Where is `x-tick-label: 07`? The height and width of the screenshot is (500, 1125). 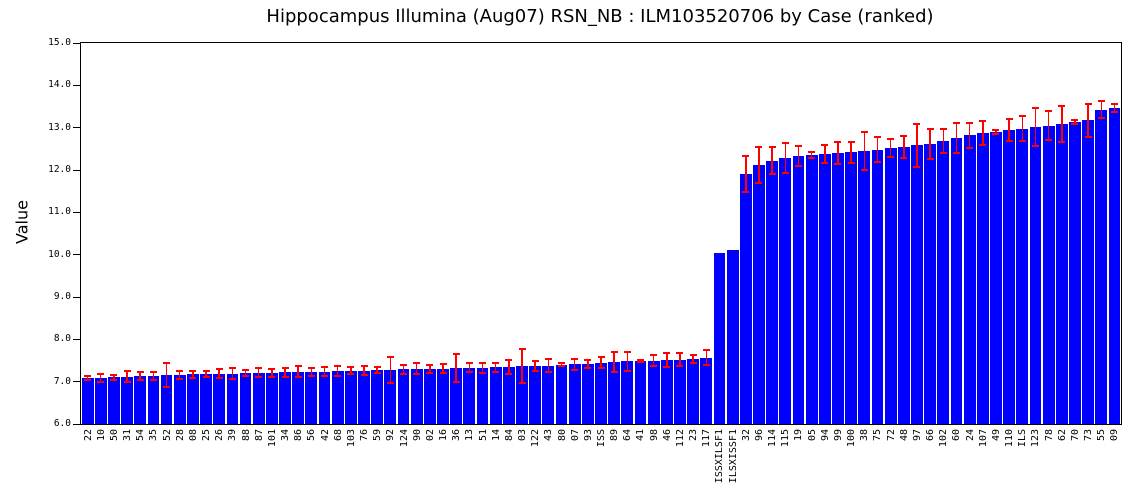
x-tick-label: 07 is located at coordinates (575, 435).